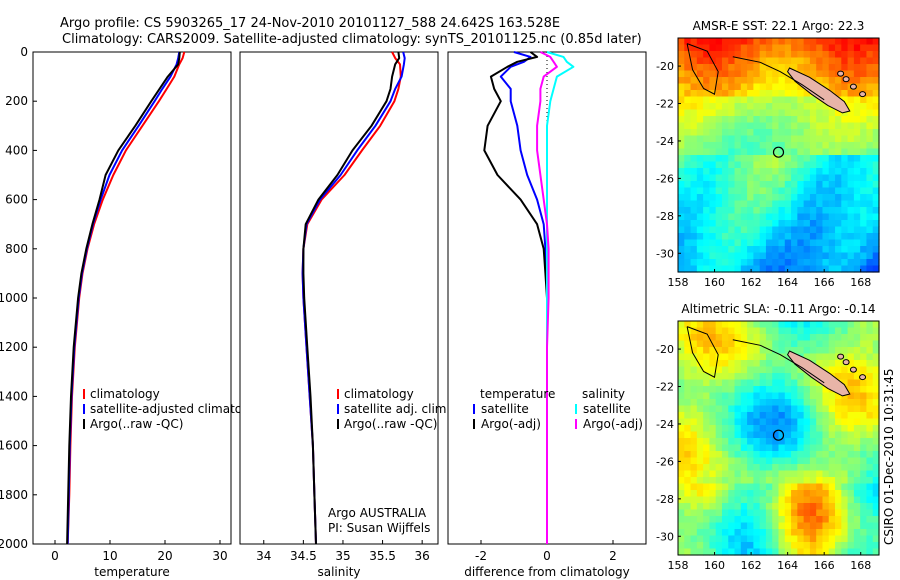  I want to click on legend-label: Argo(-adj), so click(613, 424).